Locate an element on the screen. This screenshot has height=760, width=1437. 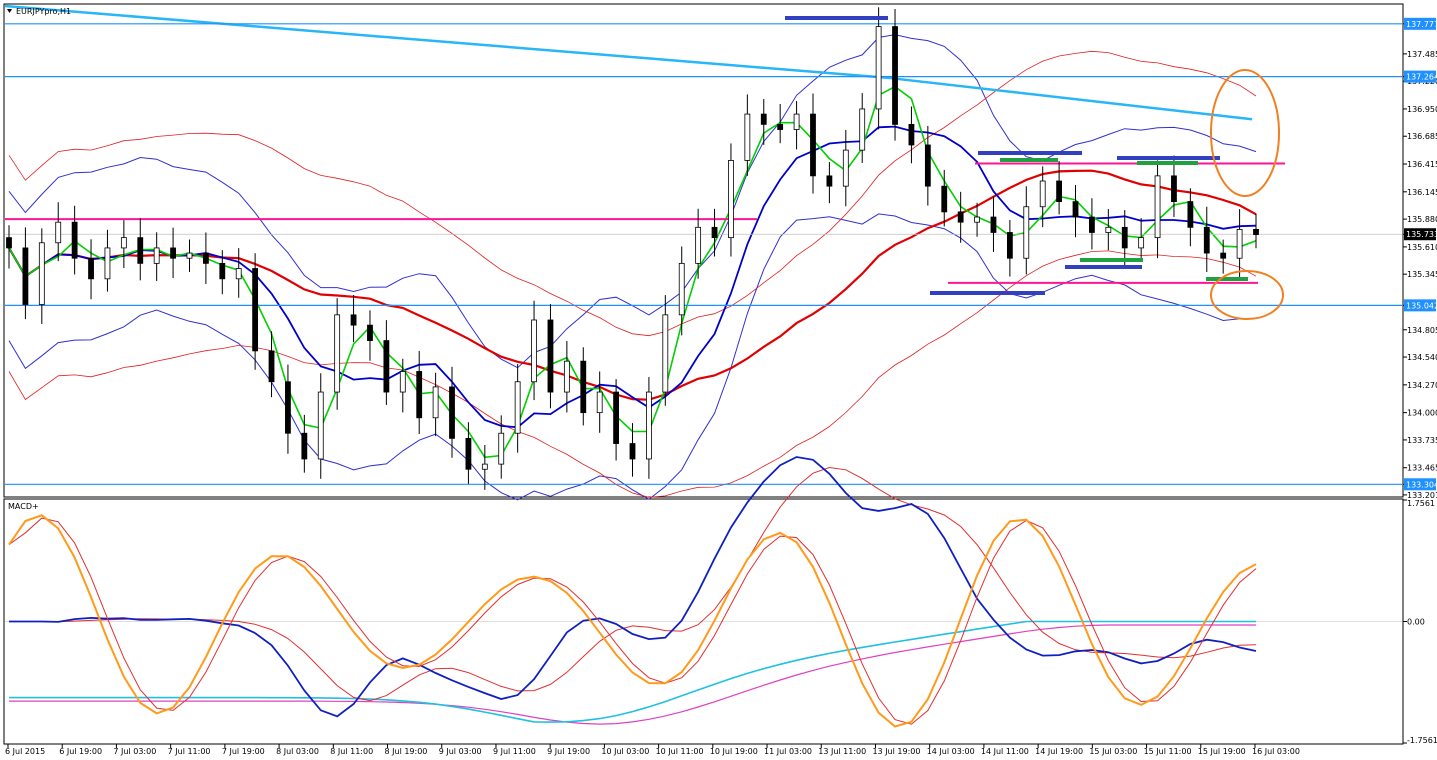
time-tick-label: 14 Jul 03:00 is located at coordinates (951, 751).